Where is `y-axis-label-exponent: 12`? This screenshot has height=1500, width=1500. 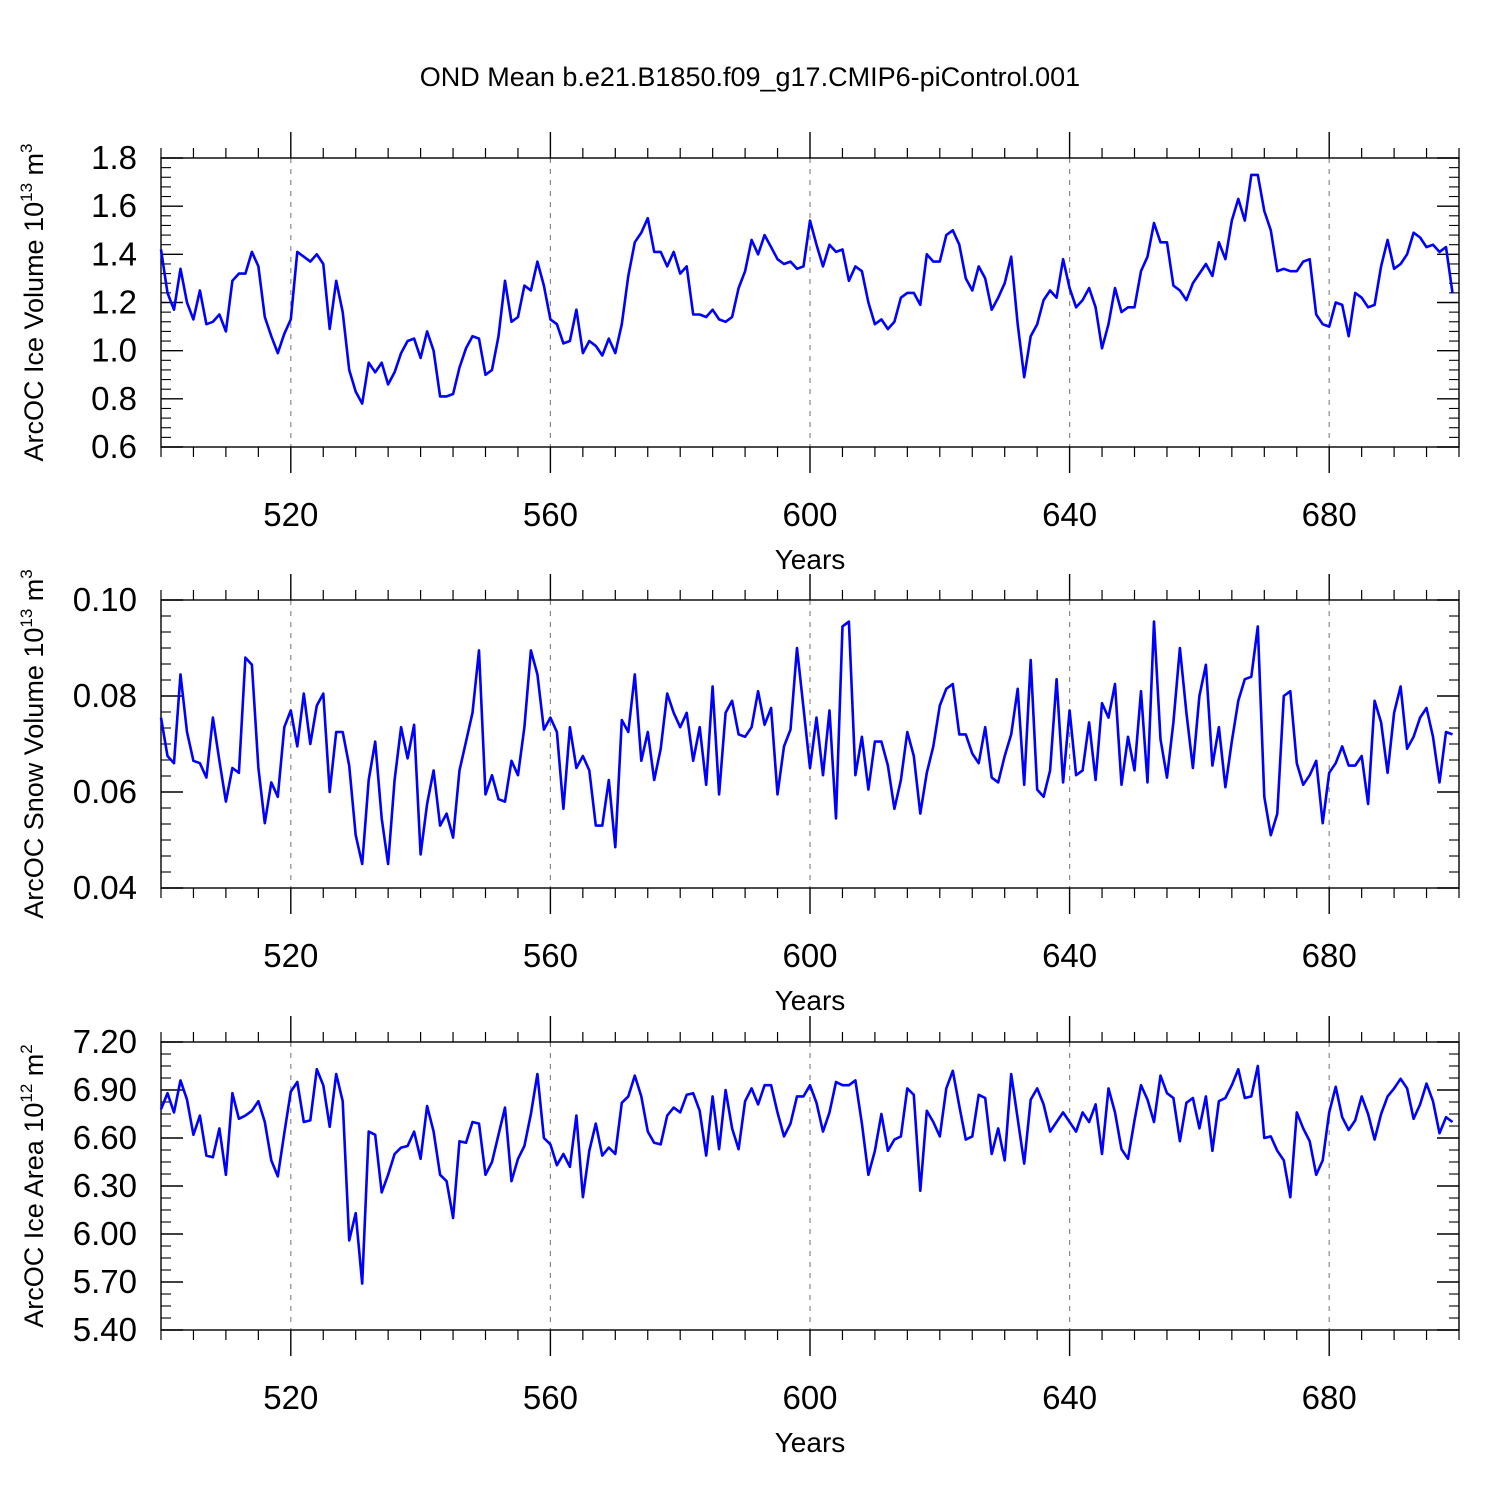
y-axis-label-exponent: 12 is located at coordinates (26, 1093).